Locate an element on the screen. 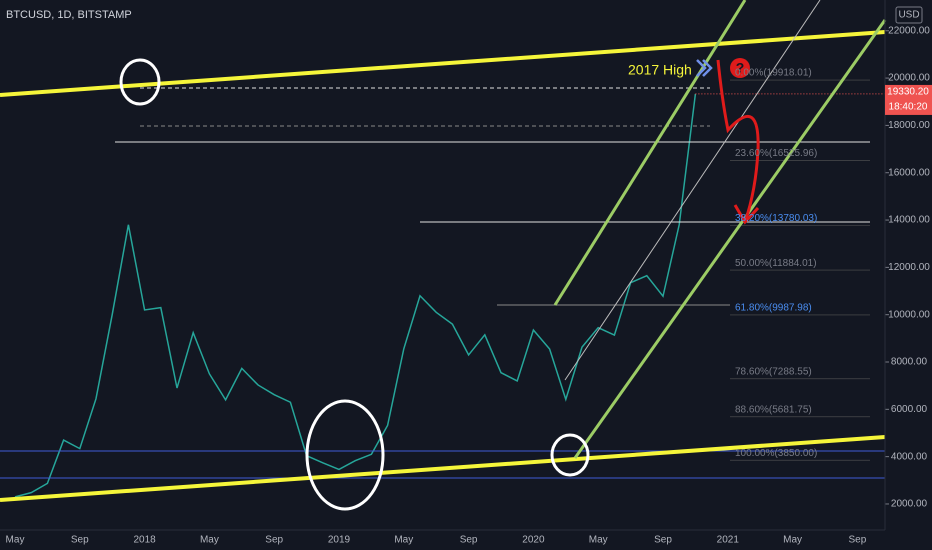 Image resolution: width=932 pixels, height=550 pixels. y-tick-label: 2000.00 is located at coordinates (909, 504).